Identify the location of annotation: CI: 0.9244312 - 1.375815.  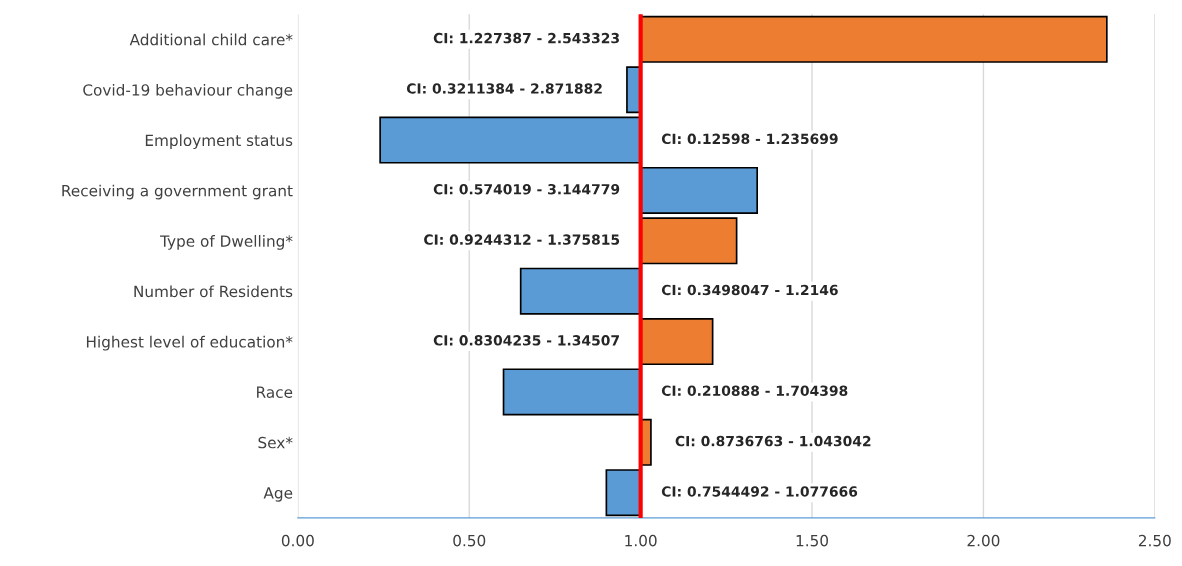
(522, 239).